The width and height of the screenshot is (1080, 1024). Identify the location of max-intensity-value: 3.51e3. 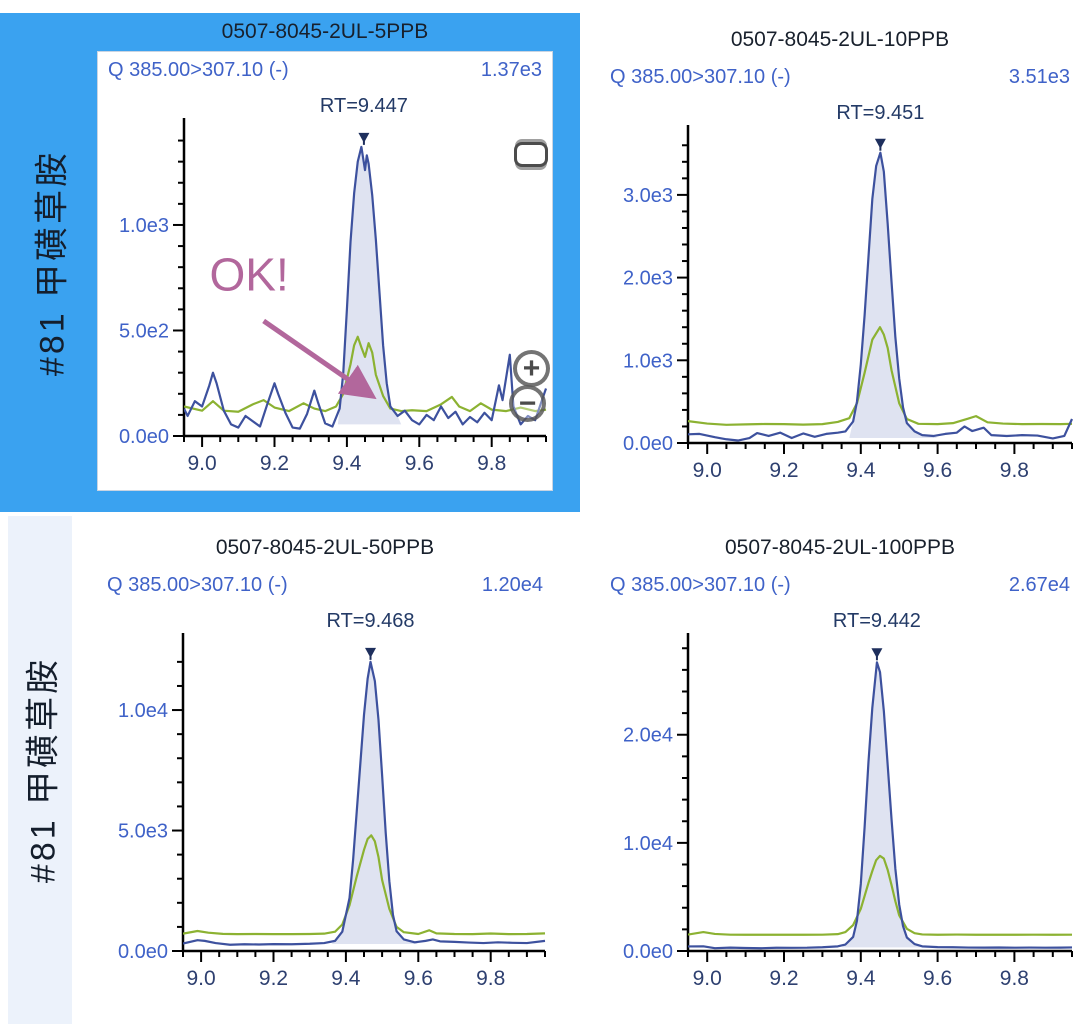
(1039, 77).